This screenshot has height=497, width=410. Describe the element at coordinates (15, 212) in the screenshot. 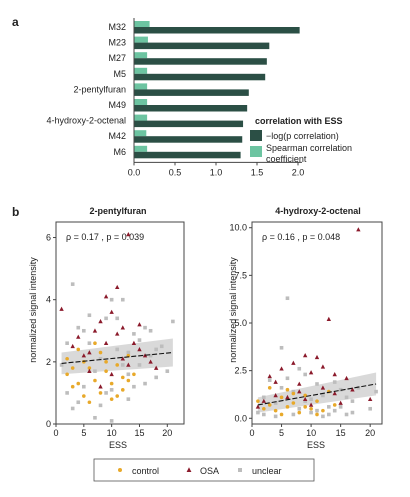

I see `panel-b-letter: b` at that location.